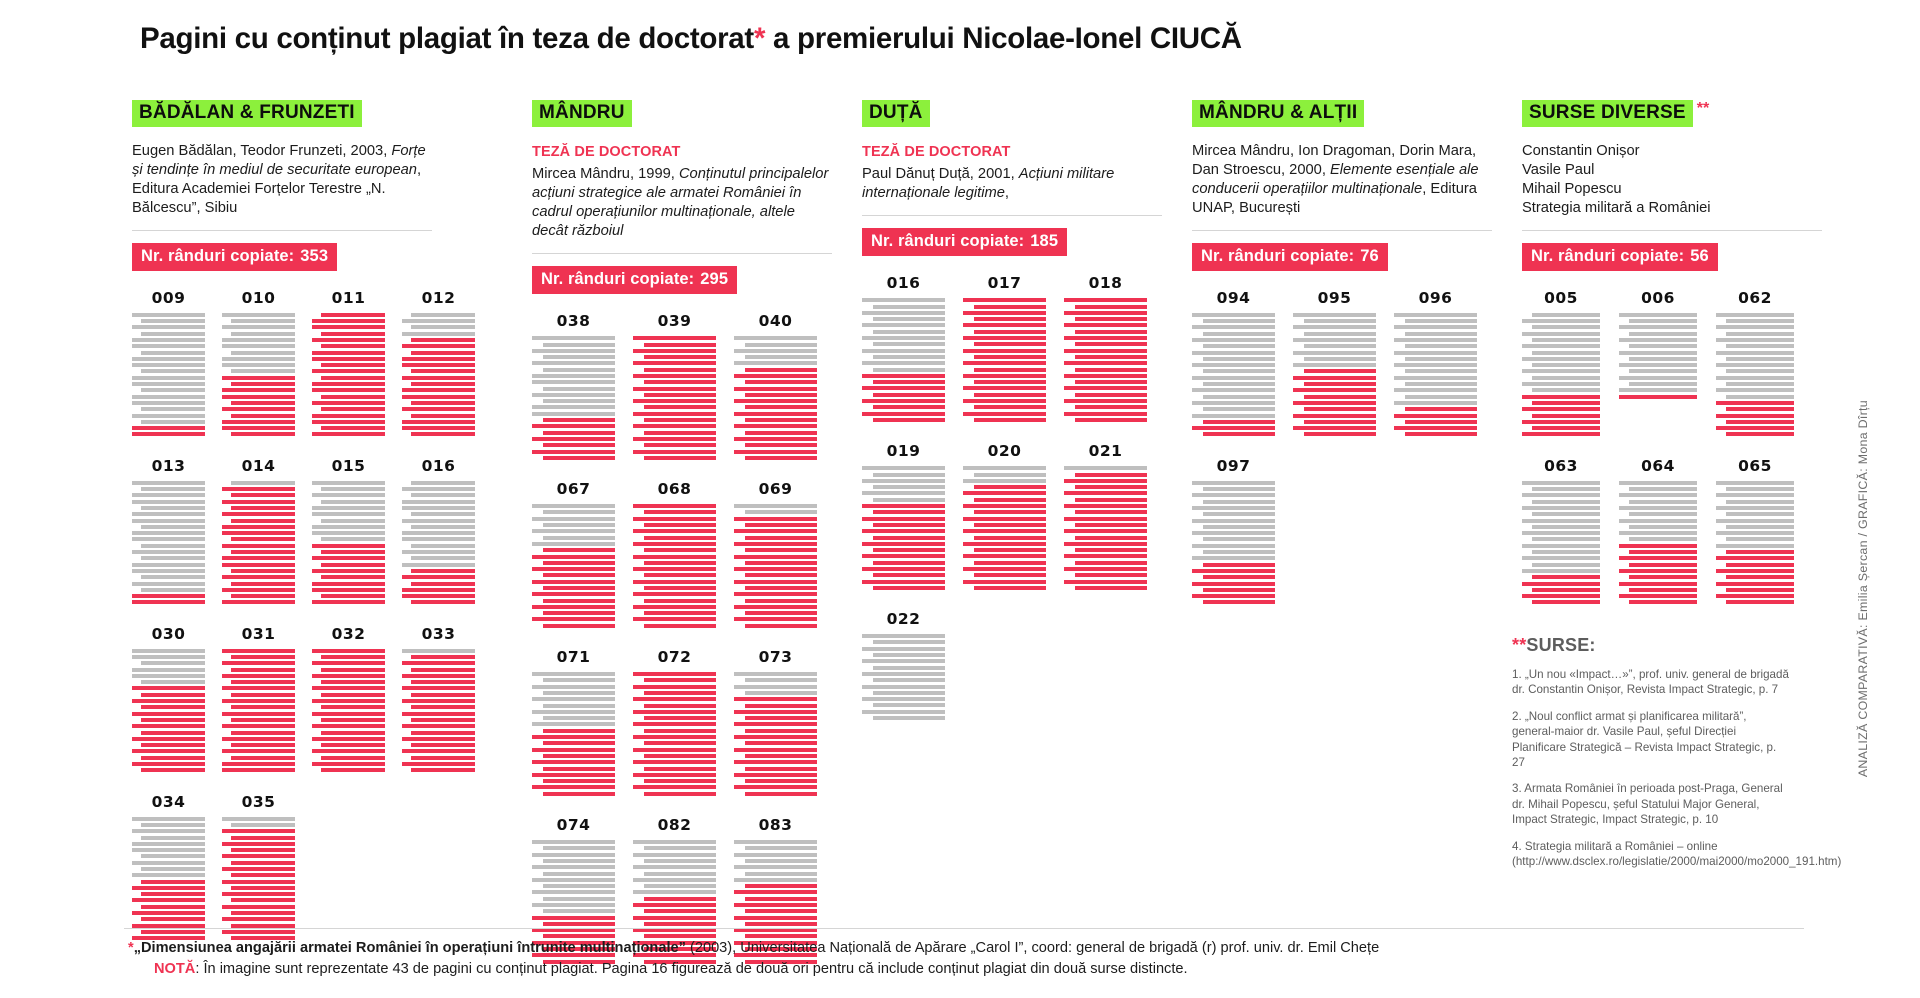 This screenshot has width=1920, height=998. What do you see at coordinates (1004, 349) in the screenshot?
I see `page-thumbnail: 017` at bounding box center [1004, 349].